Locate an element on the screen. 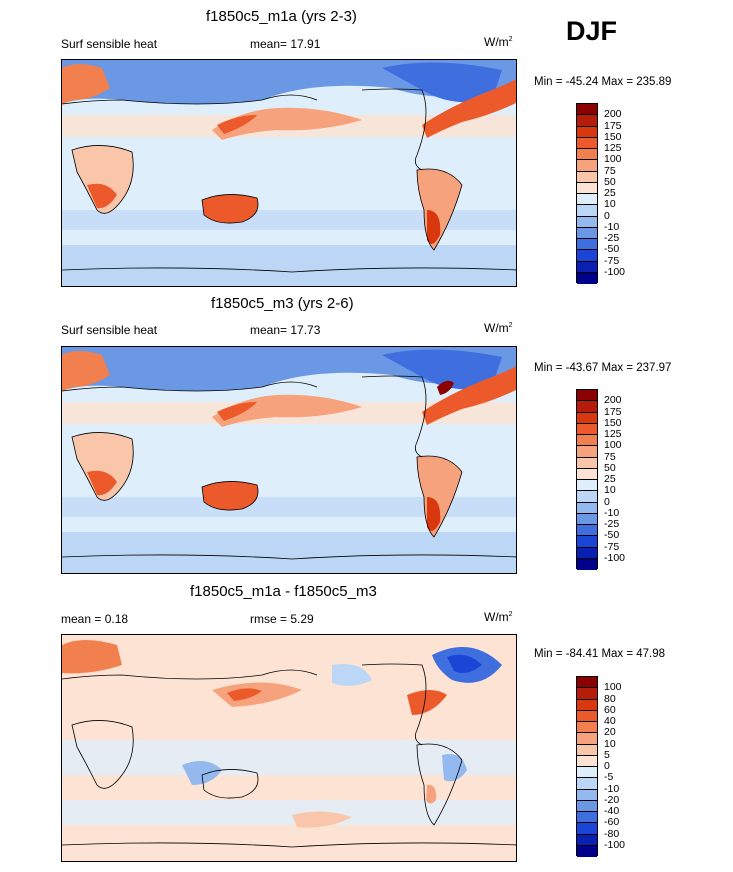 The width and height of the screenshot is (733, 872). panel-2-title: f1850c5_m3 (yrs 2-6) is located at coordinates (282, 303).